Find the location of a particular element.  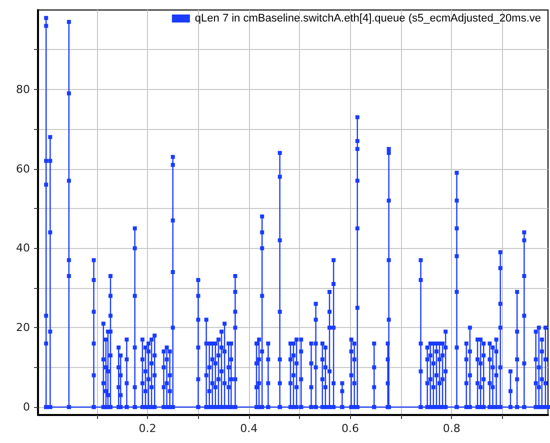

x-tick-label: 0.2 is located at coordinates (147, 428).